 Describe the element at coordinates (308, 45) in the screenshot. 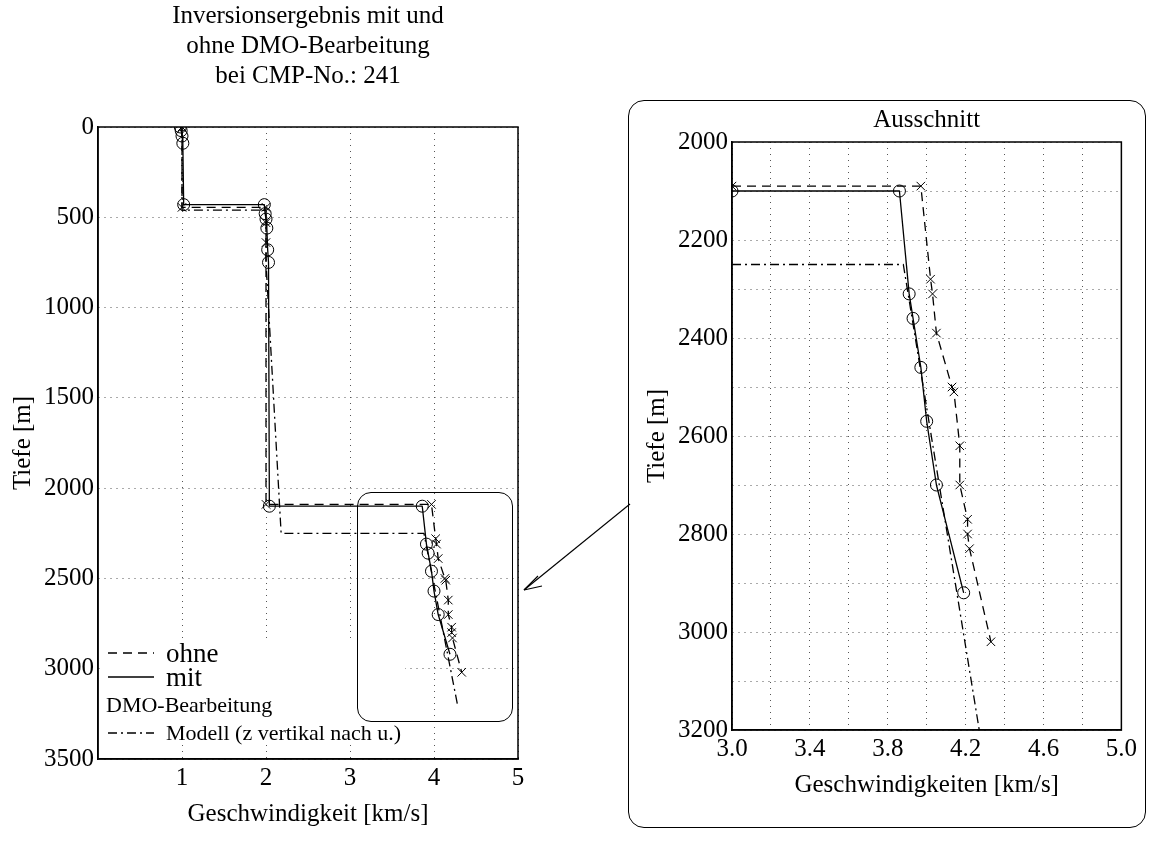

I see `chart-title: Inversionsergebnis mit und ohne DMO-Bearbeitung bei CMP-No.: 241` at that location.